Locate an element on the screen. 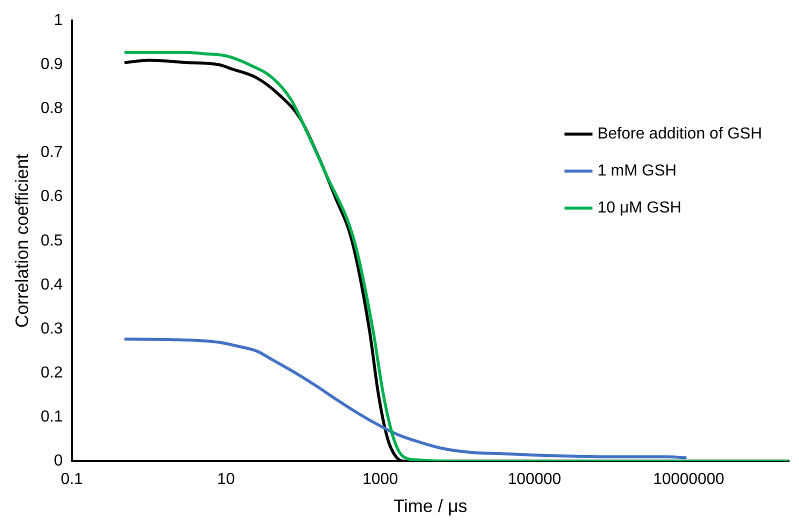  y-tick-label: 0.7 is located at coordinates (51, 153).